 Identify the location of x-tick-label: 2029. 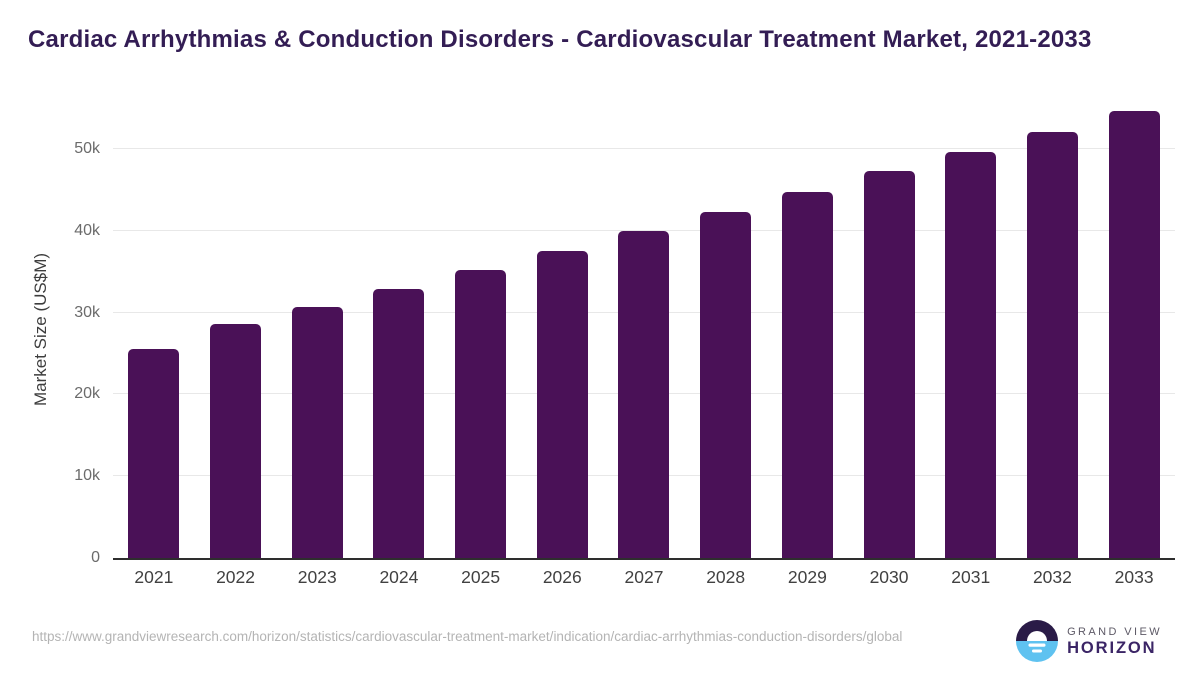
(807, 577).